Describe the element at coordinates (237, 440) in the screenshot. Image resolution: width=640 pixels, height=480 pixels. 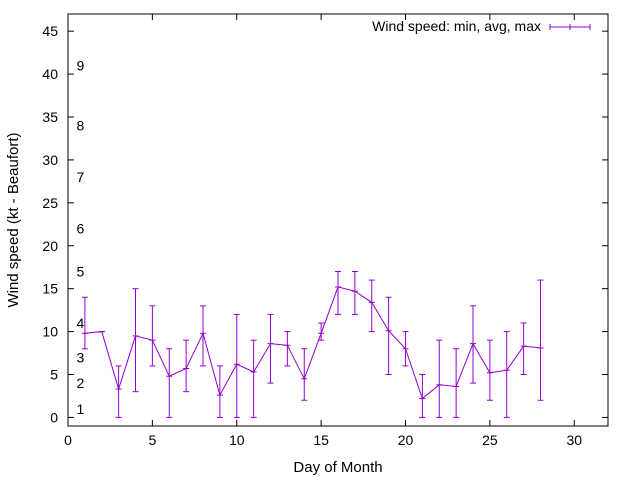
I see `x-tick-label: 10` at that location.